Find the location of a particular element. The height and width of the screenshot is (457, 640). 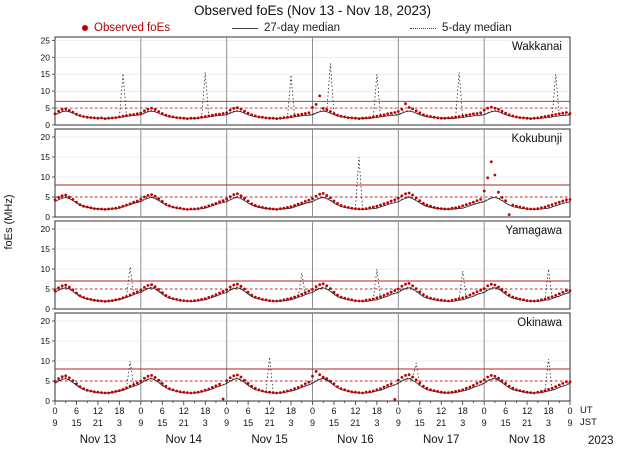

ut-unit-label: UT is located at coordinates (586, 410).